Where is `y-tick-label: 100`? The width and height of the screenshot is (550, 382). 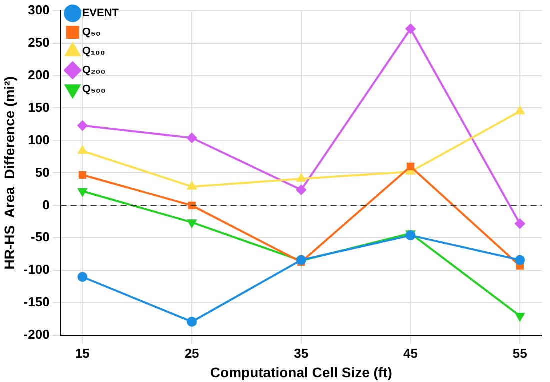 y-tick-label: 100 is located at coordinates (39, 140).